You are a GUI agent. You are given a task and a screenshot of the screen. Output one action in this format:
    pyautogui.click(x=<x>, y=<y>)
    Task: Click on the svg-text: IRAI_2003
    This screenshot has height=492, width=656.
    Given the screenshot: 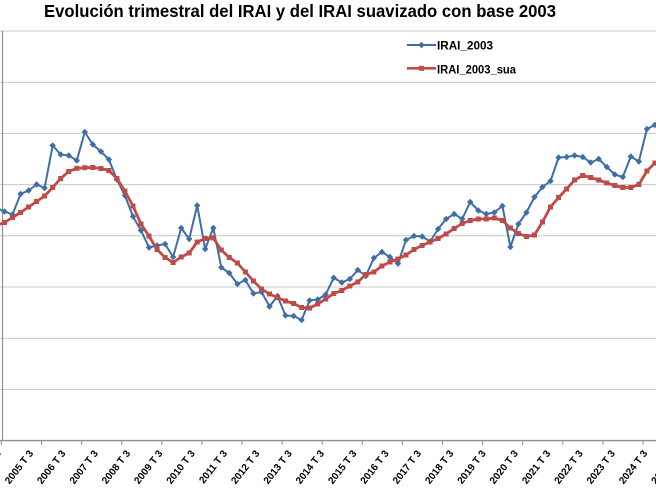 What is the action you would take?
    pyautogui.click(x=465, y=46)
    